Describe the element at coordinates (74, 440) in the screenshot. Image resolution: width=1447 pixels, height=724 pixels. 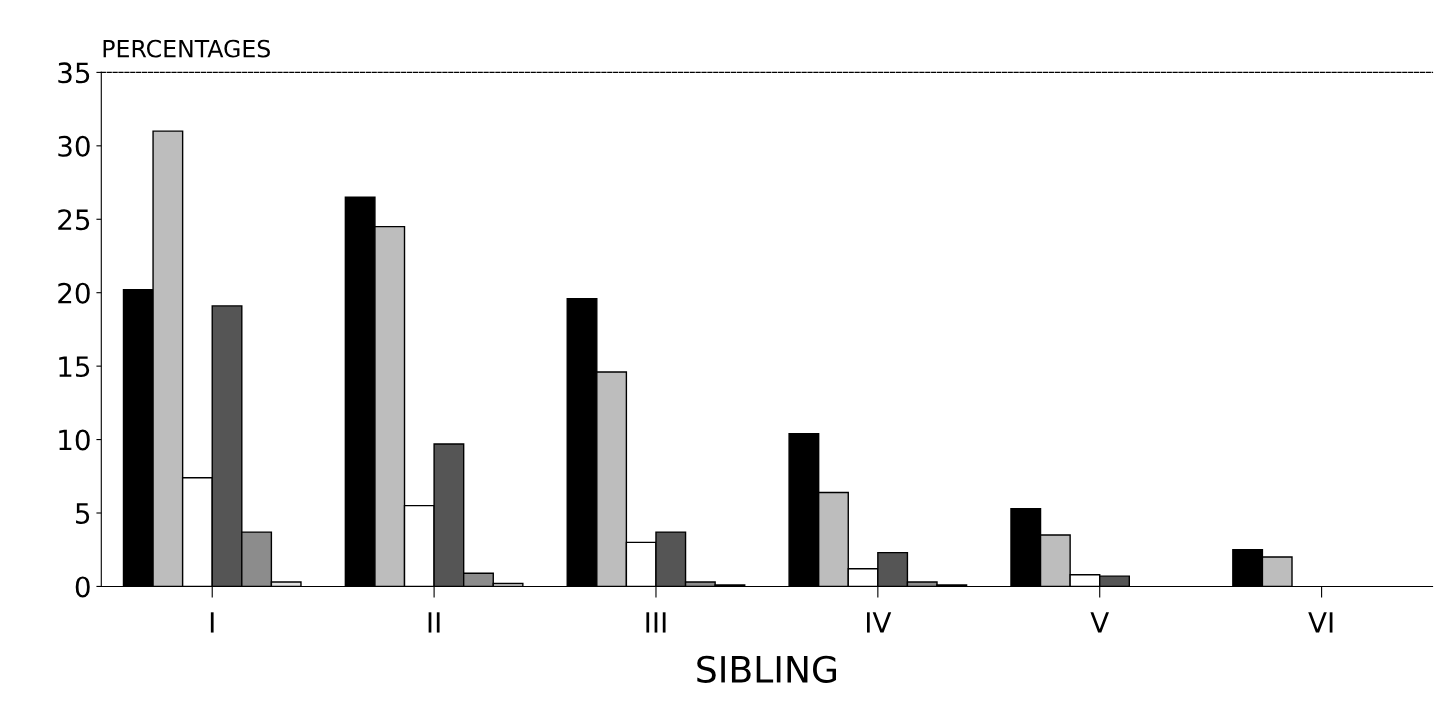
I see `y-tick-label: 10` at that location.